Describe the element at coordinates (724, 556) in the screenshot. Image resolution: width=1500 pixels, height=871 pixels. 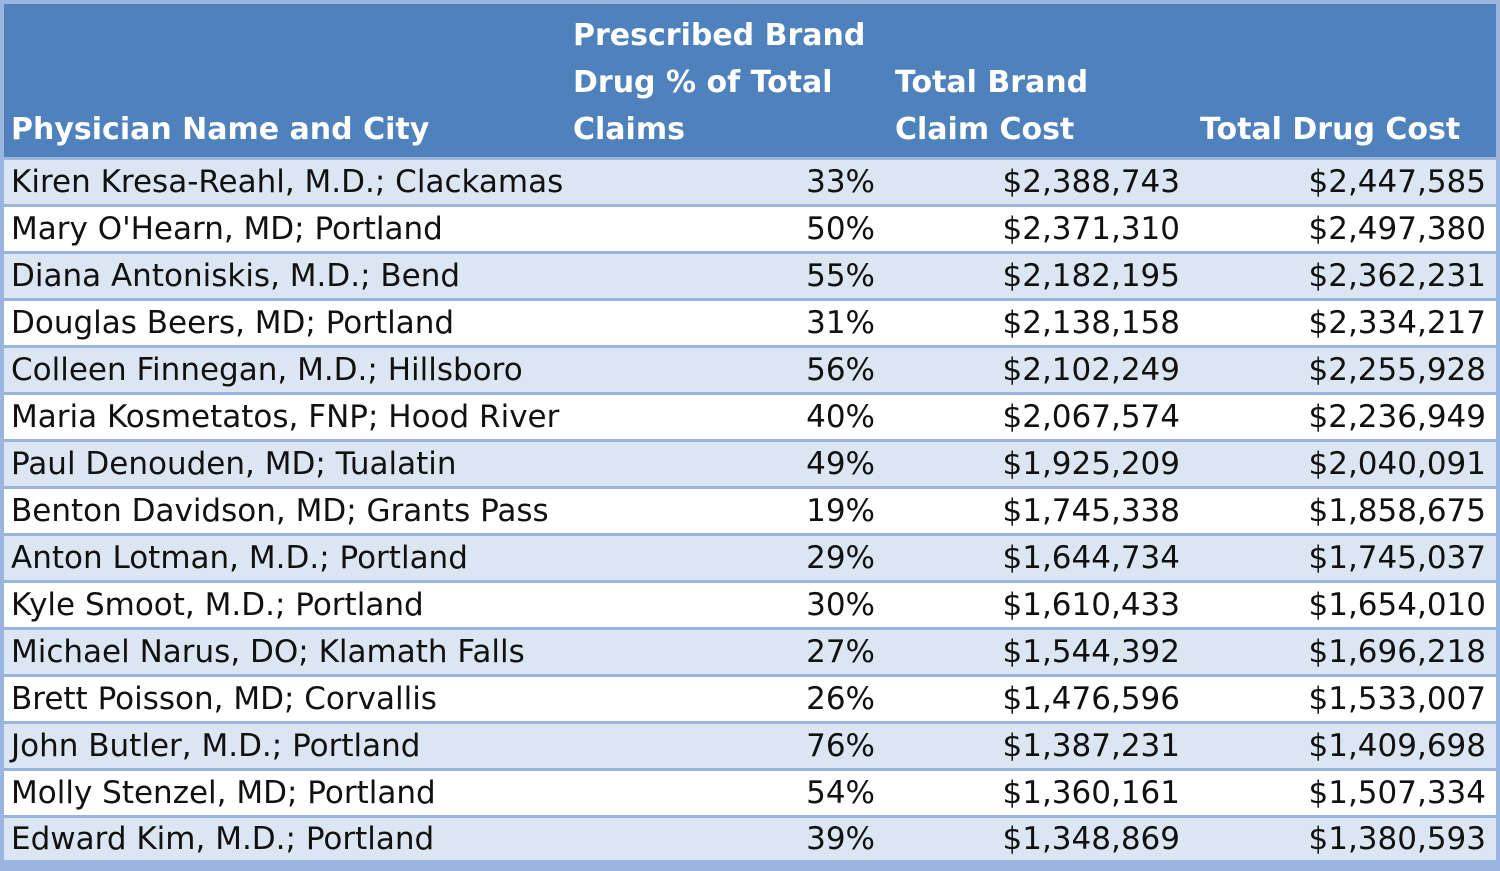
I see `brand-percent-cell: 29%` at that location.